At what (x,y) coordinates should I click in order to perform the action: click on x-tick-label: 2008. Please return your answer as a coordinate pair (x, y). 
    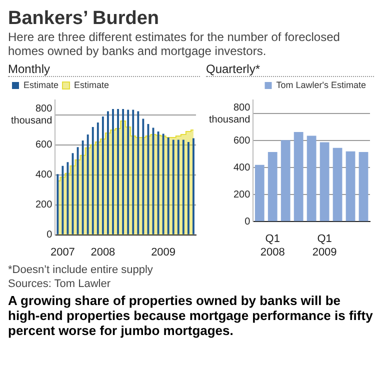
    Looking at the image, I should click on (103, 252).